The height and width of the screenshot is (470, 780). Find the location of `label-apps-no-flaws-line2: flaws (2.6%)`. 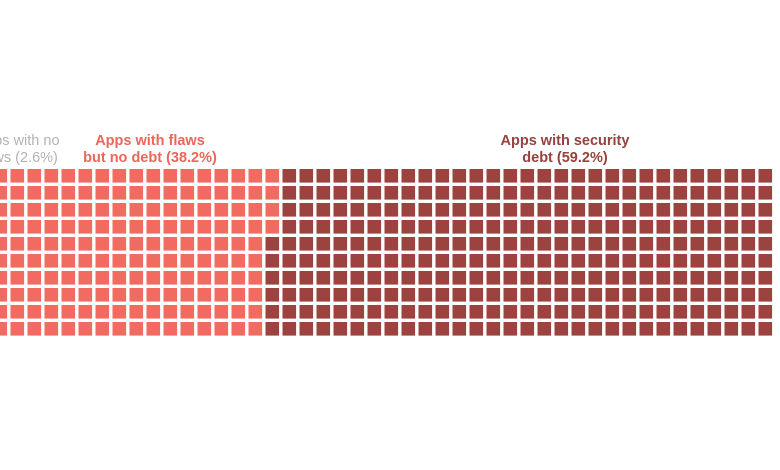

label-apps-no-flaws-line2: flaws (2.6%) is located at coordinates (29, 158).